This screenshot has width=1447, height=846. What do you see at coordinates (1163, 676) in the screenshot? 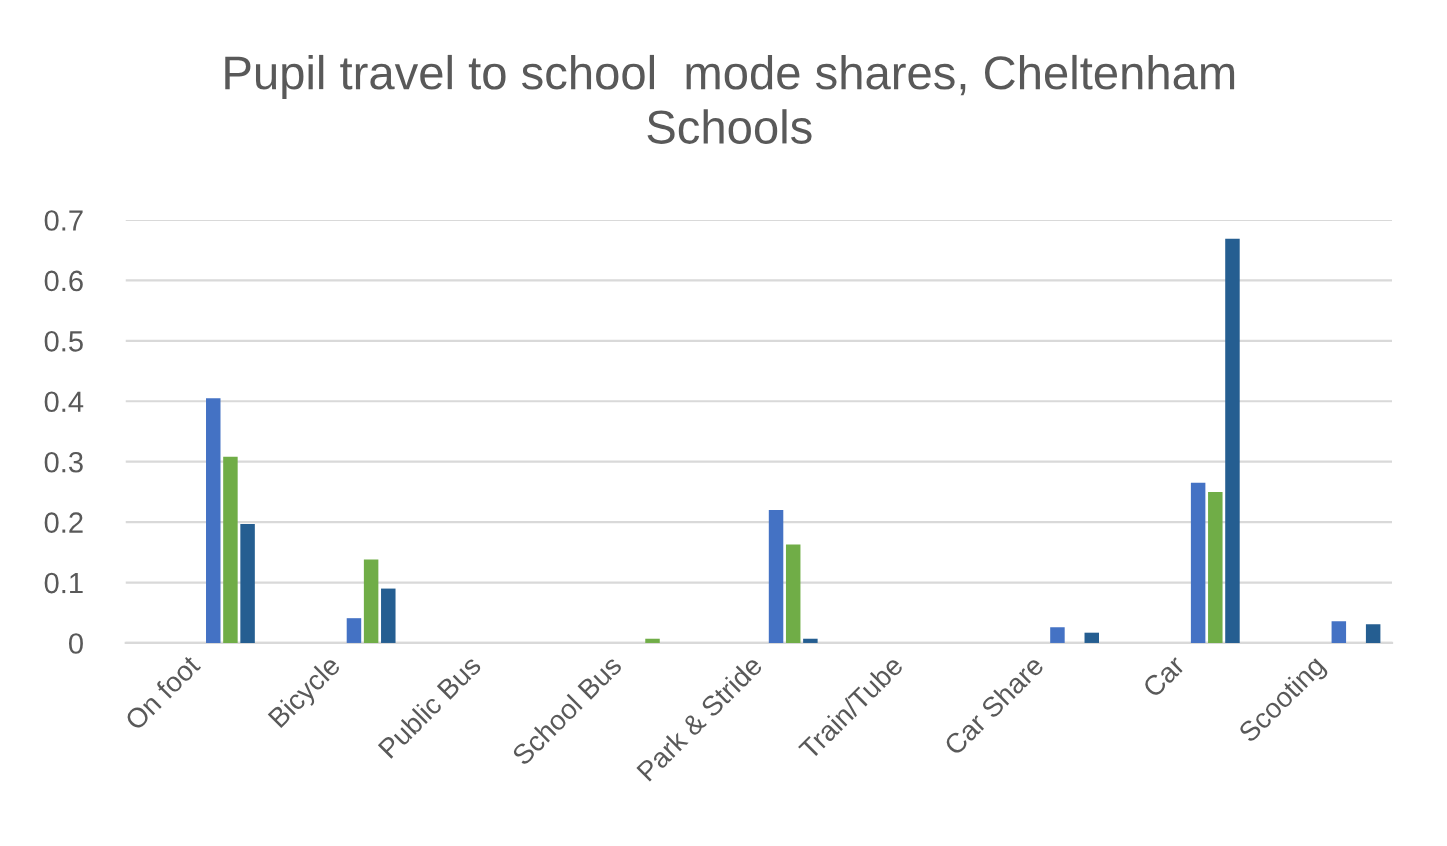
I see `x-tick-label: Car` at bounding box center [1163, 676].